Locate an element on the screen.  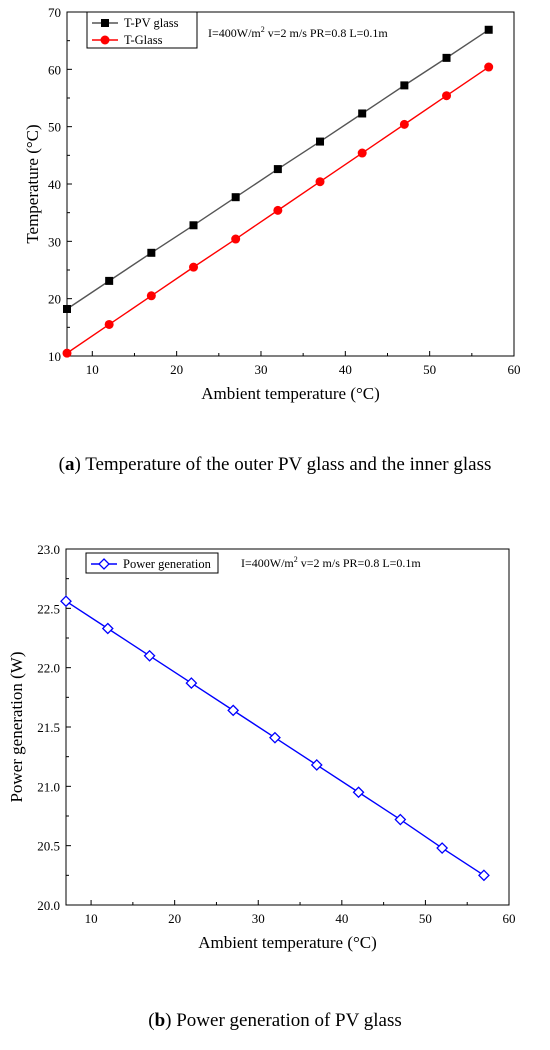
chart-b-annotation: I=400W/m2 v=2 m/s PR=0.8 L=0.1m is located at coordinates (331, 562).